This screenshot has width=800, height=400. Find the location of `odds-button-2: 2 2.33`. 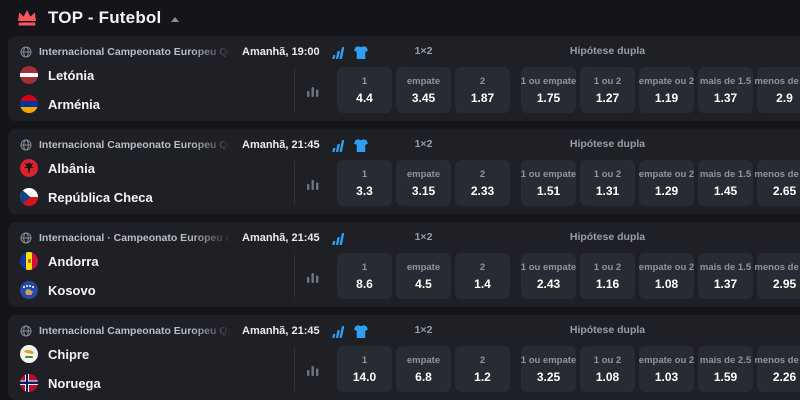

odds-button-2: 2 2.33 is located at coordinates (482, 183).